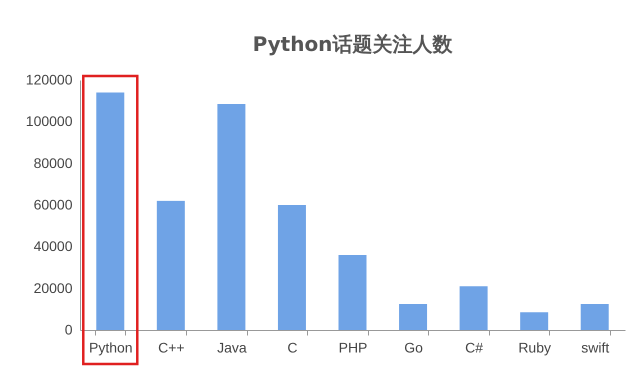 The image size is (640, 369). Describe the element at coordinates (49, 121) in the screenshot. I see `y-tick-label: 100000` at that location.